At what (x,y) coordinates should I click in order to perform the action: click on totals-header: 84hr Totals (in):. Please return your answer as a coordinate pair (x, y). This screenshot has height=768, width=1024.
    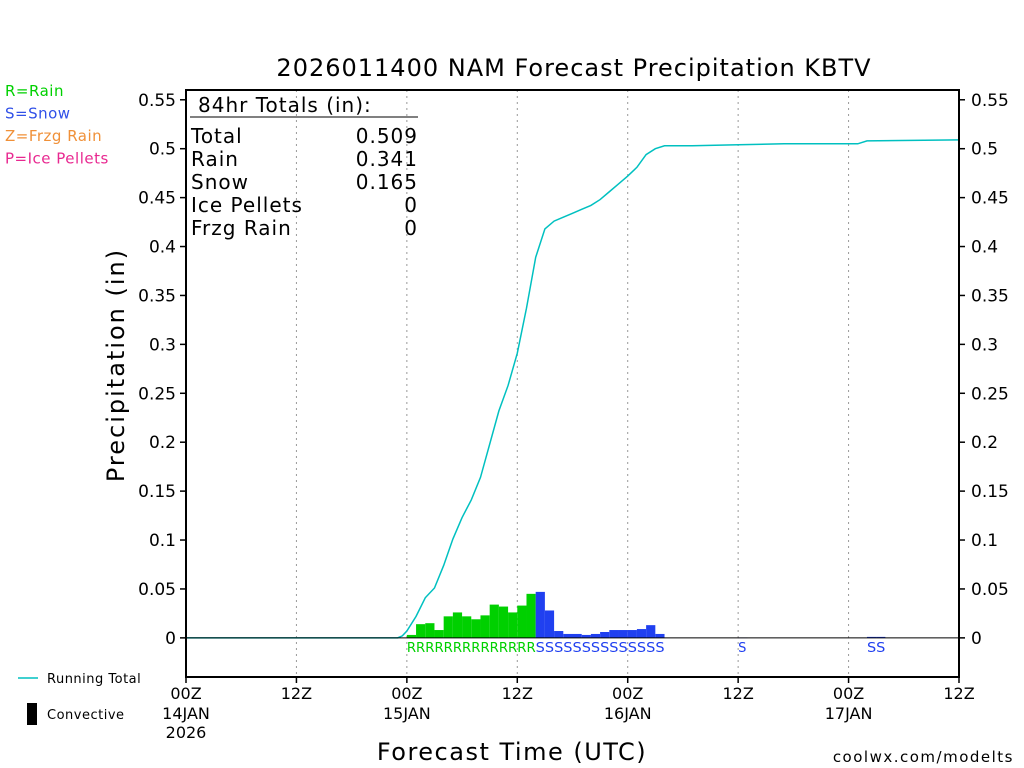
    Looking at the image, I should click on (285, 105).